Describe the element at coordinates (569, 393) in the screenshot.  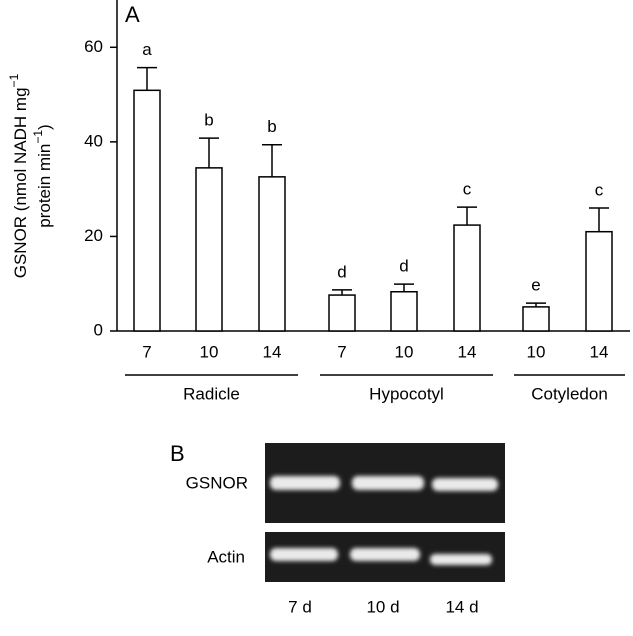
I see `group-label: Cotyledon` at that location.